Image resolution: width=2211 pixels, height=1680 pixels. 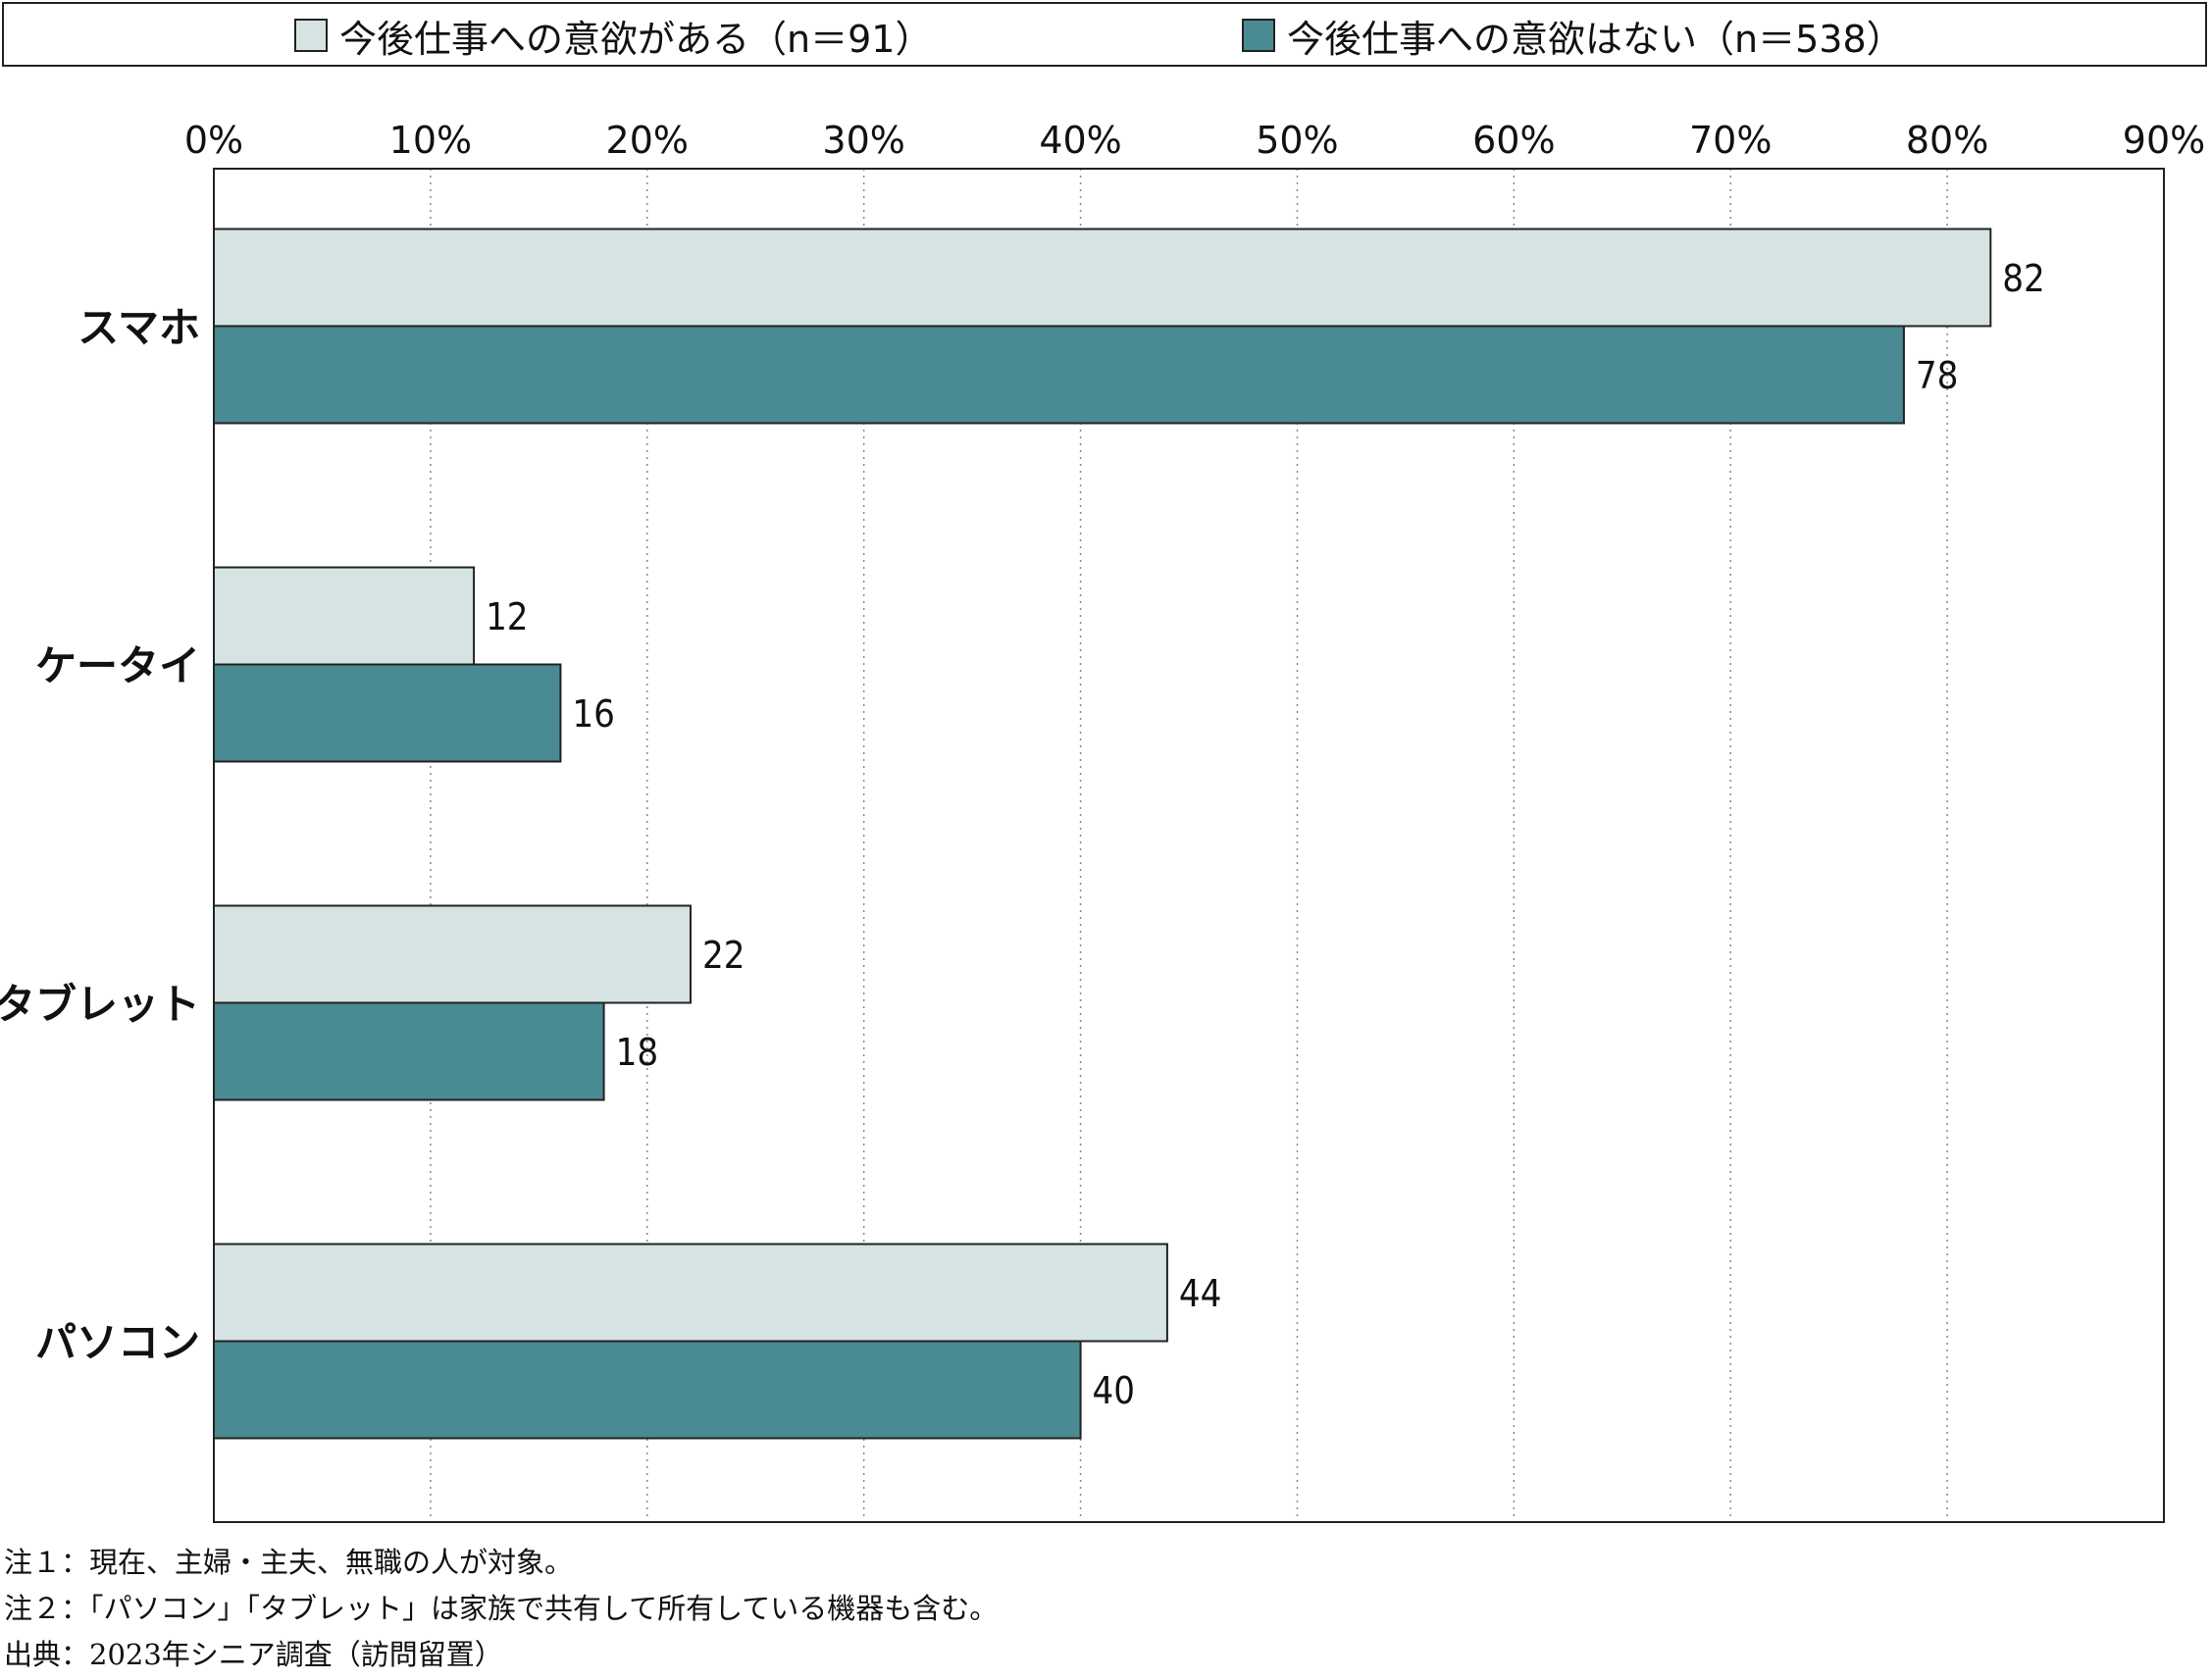 I want to click on x-tick-label: 50%, so click(x=1297, y=140).